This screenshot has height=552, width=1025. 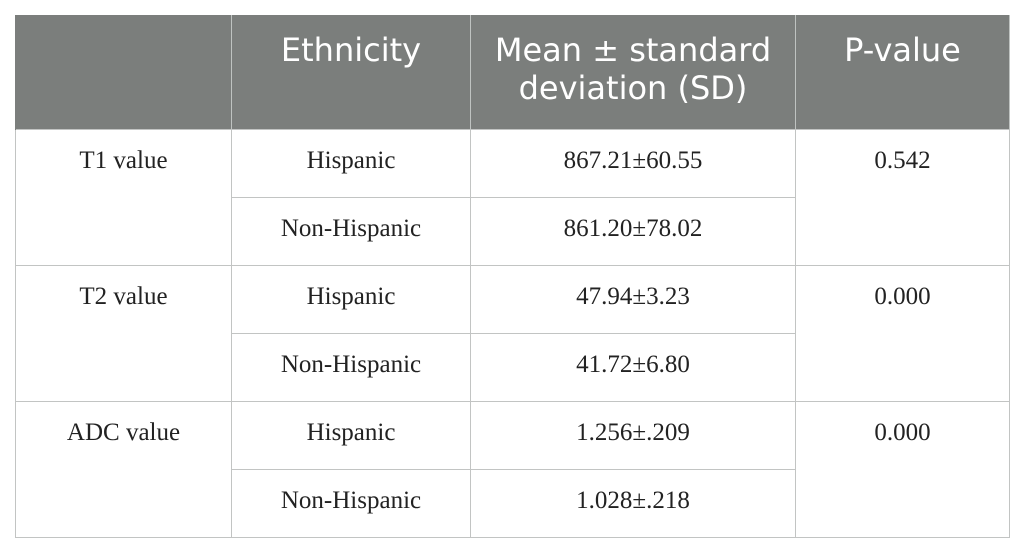 I want to click on mean-sd-cell: 1.256±.209, so click(x=633, y=435).